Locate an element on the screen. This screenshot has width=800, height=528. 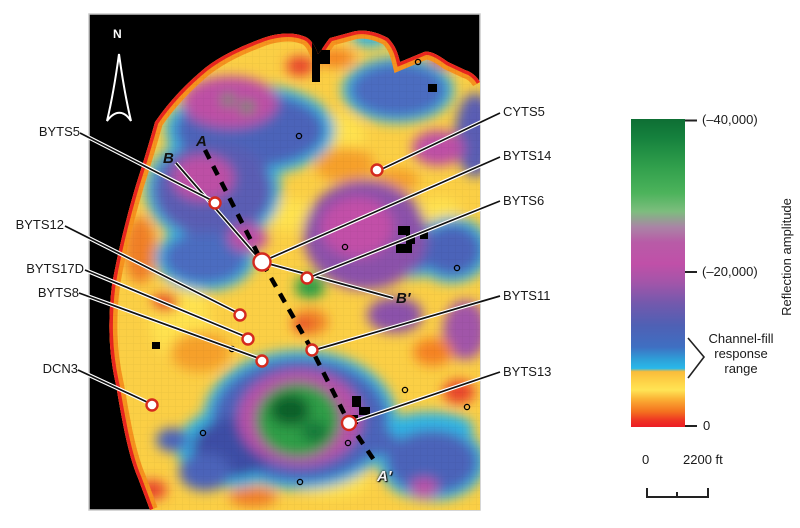
scalebar-end-label: 2200 ft is located at coordinates (703, 459).